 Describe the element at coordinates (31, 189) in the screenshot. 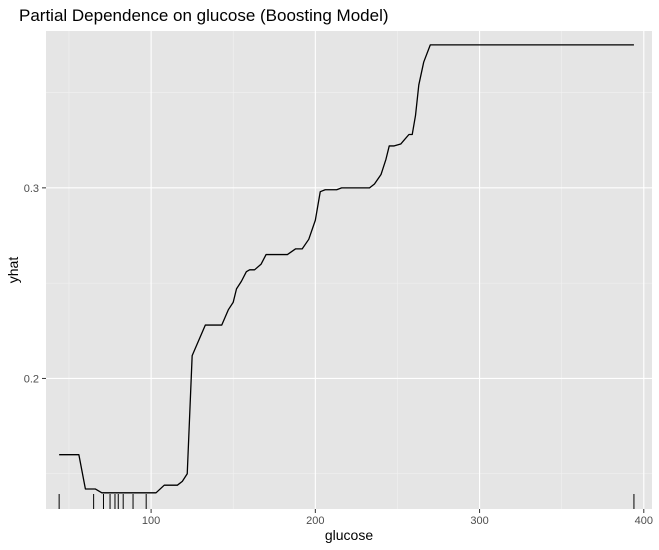

I see `y-tick-label: 0.3` at that location.